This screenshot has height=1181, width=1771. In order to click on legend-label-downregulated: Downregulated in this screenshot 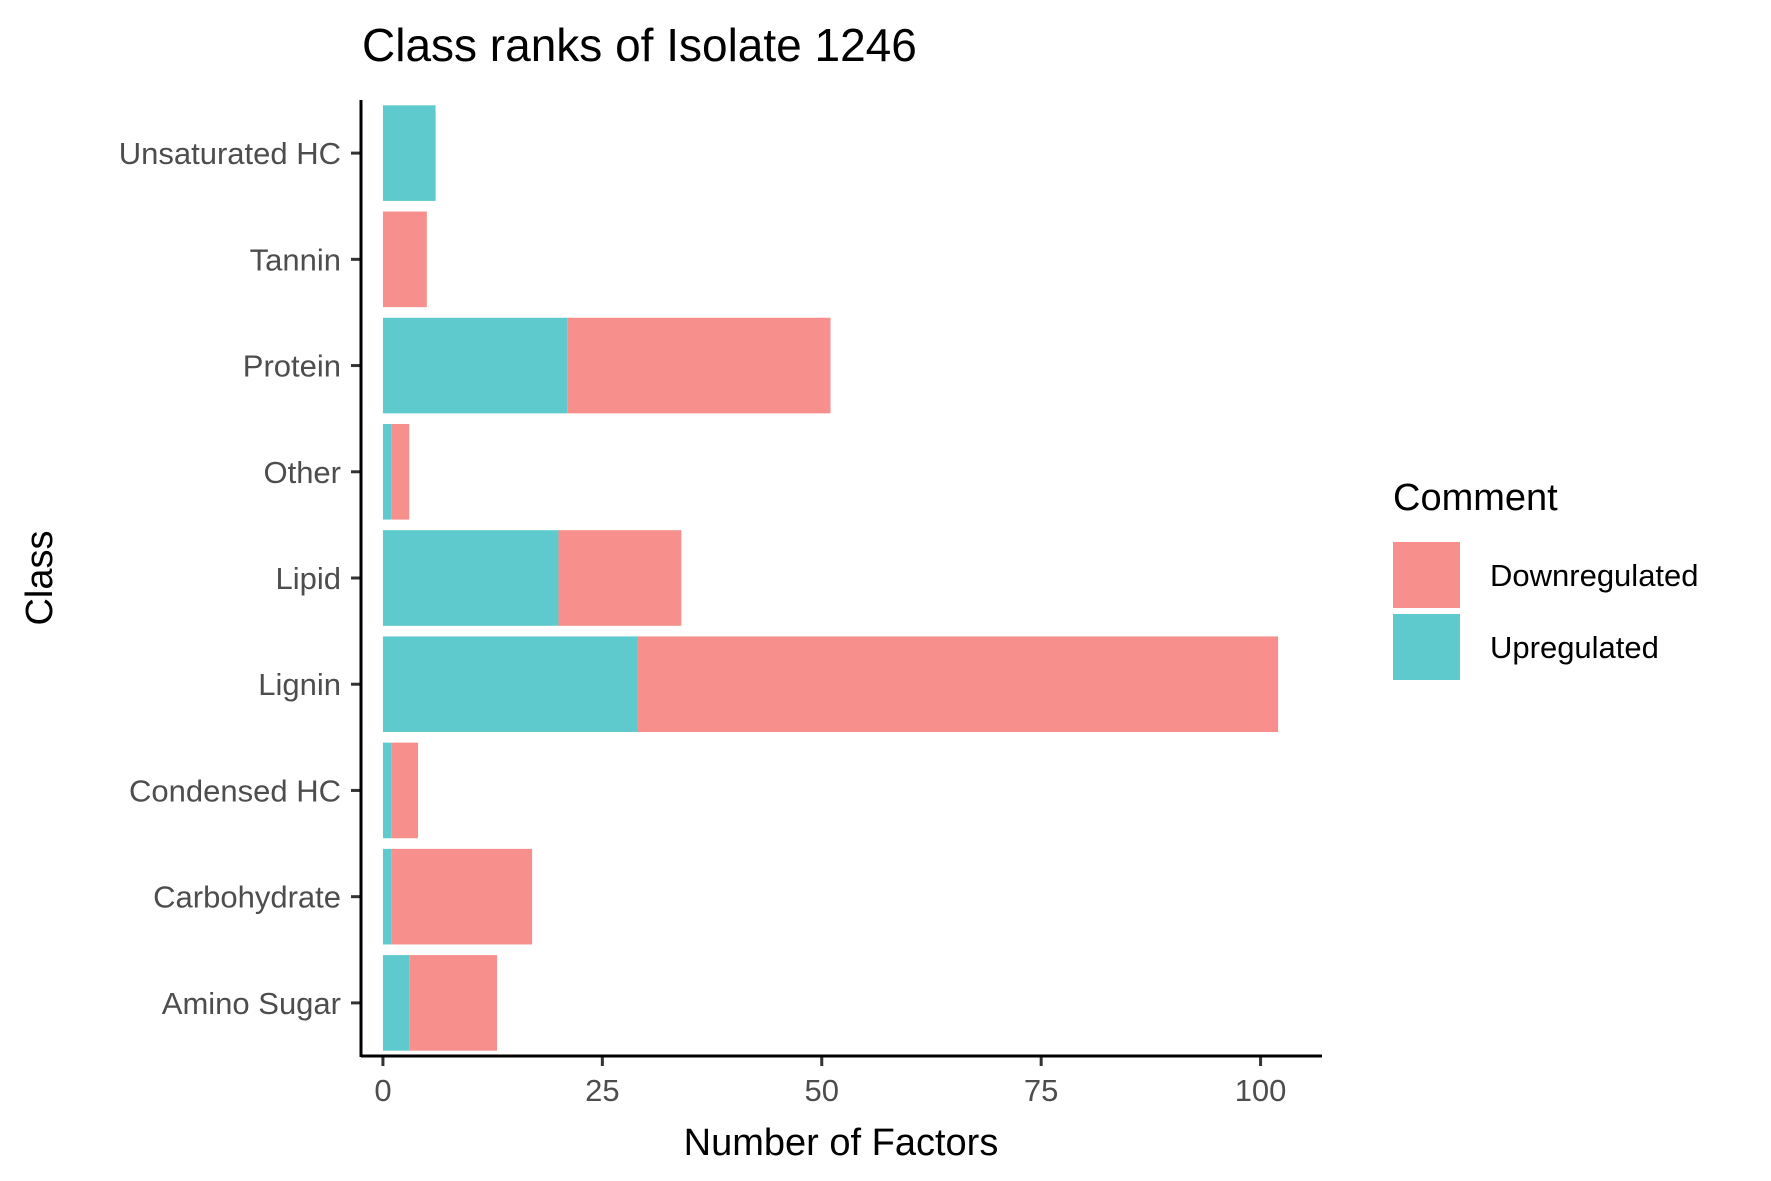, I will do `click(1594, 575)`.